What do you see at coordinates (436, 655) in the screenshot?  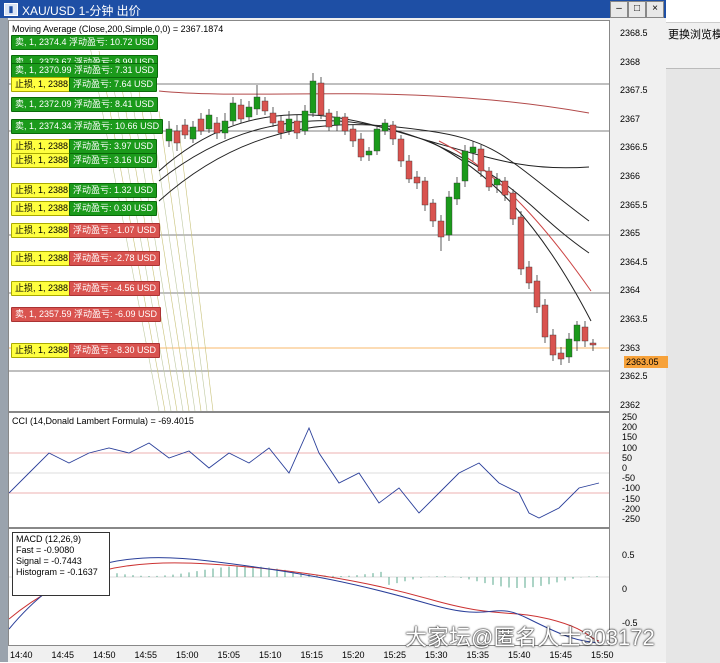 I see `time-tick-label: 15:30` at bounding box center [436, 655].